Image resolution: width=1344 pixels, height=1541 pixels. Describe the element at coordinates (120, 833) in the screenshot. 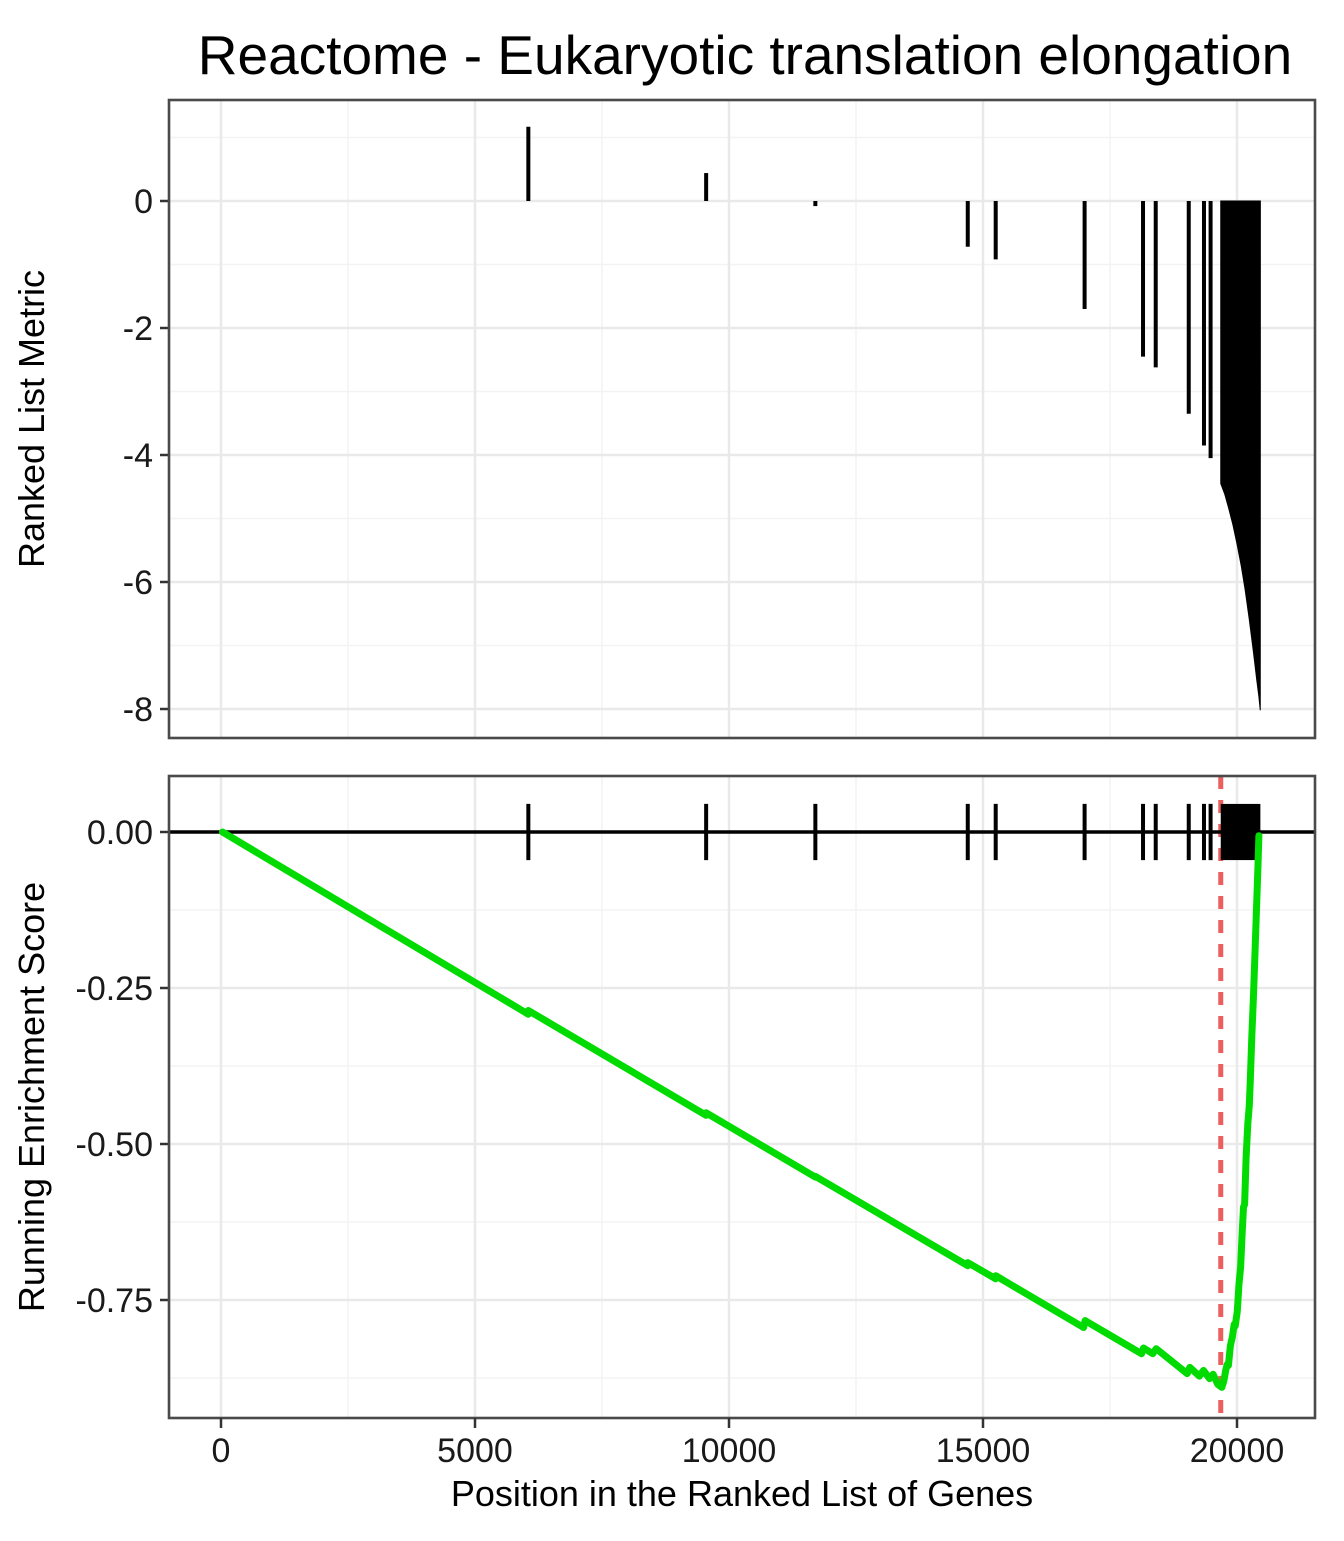

I see `y-tick-label: 0.00` at that location.